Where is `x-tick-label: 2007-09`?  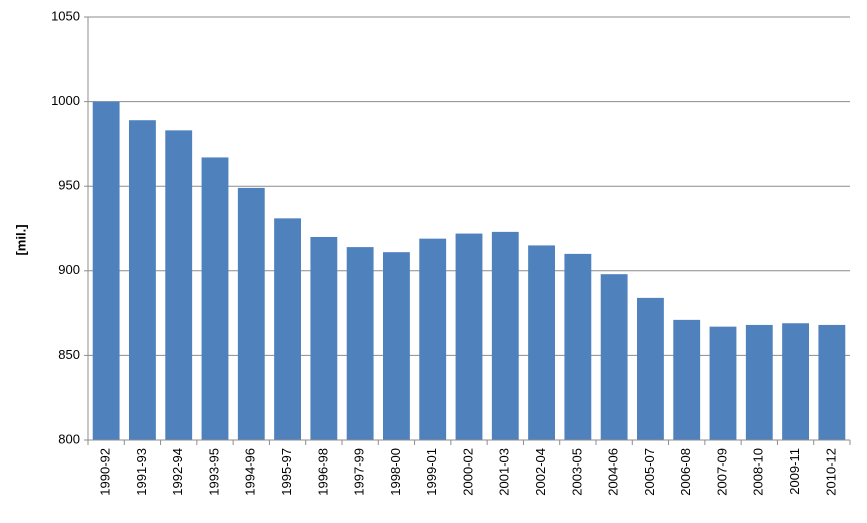
x-tick-label: 2007-09 is located at coordinates (721, 472).